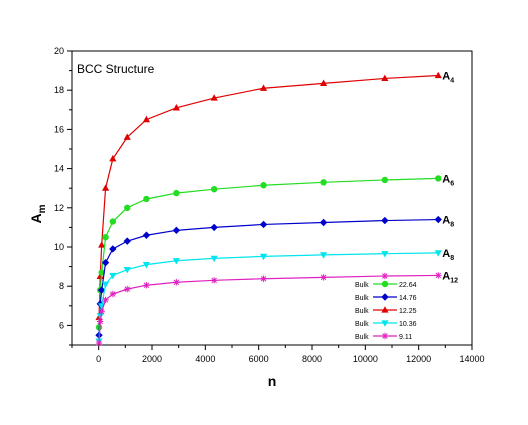 The image size is (528, 425). Describe the element at coordinates (259, 359) in the screenshot. I see `x-tick-label: 6000` at that location.